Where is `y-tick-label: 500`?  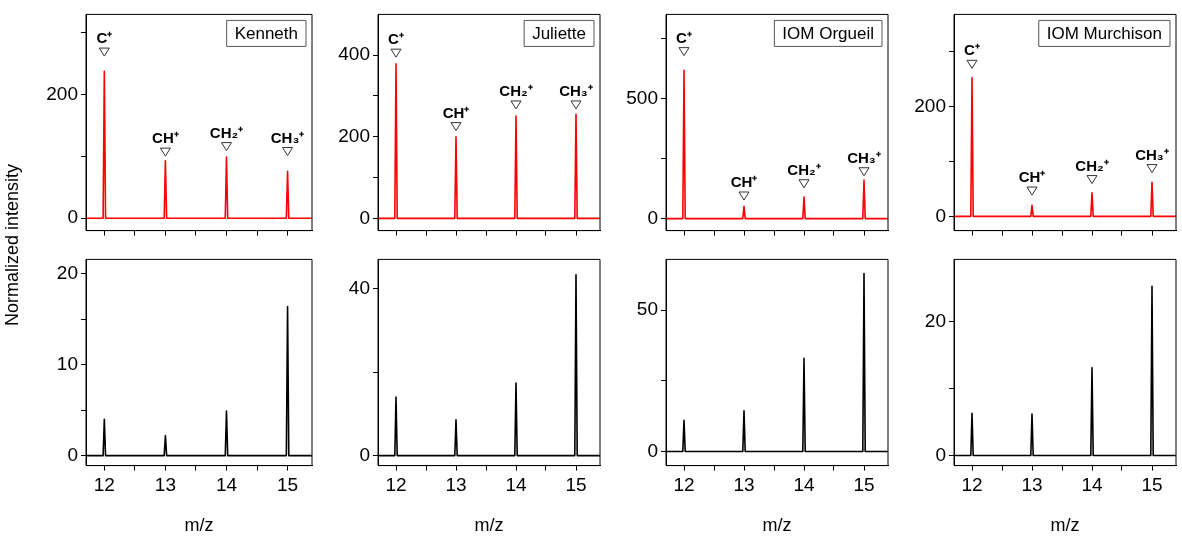 y-tick-label: 500 is located at coordinates (642, 97).